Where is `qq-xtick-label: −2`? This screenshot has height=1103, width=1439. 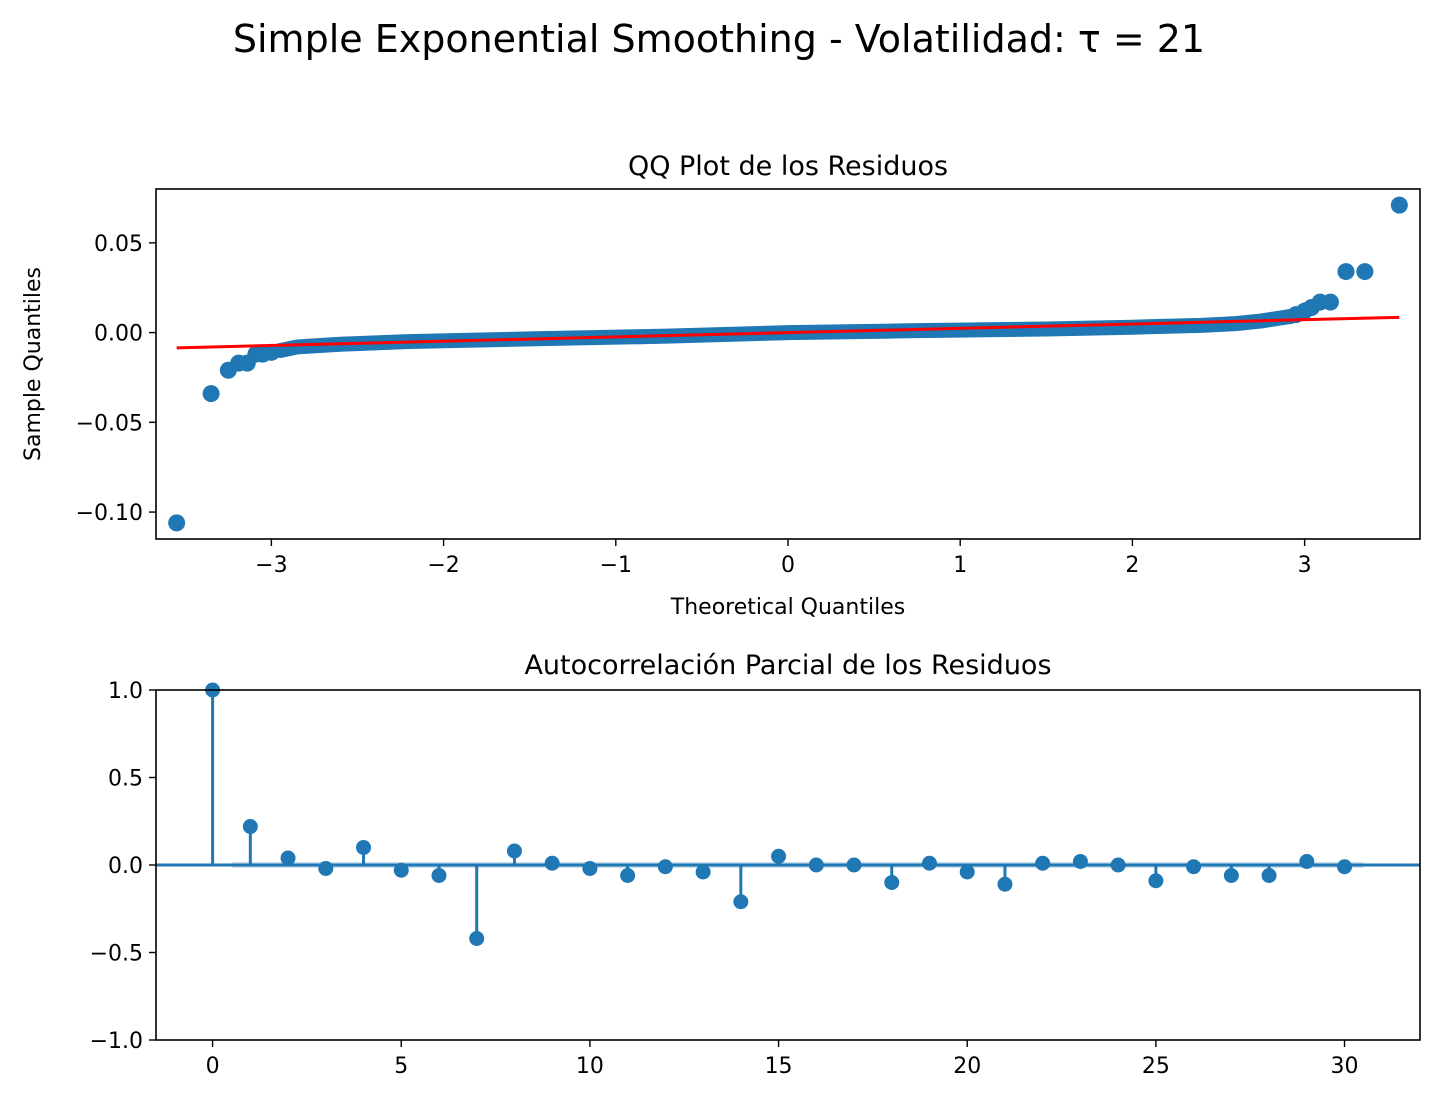
qq-xtick-label: −2 is located at coordinates (443, 565).